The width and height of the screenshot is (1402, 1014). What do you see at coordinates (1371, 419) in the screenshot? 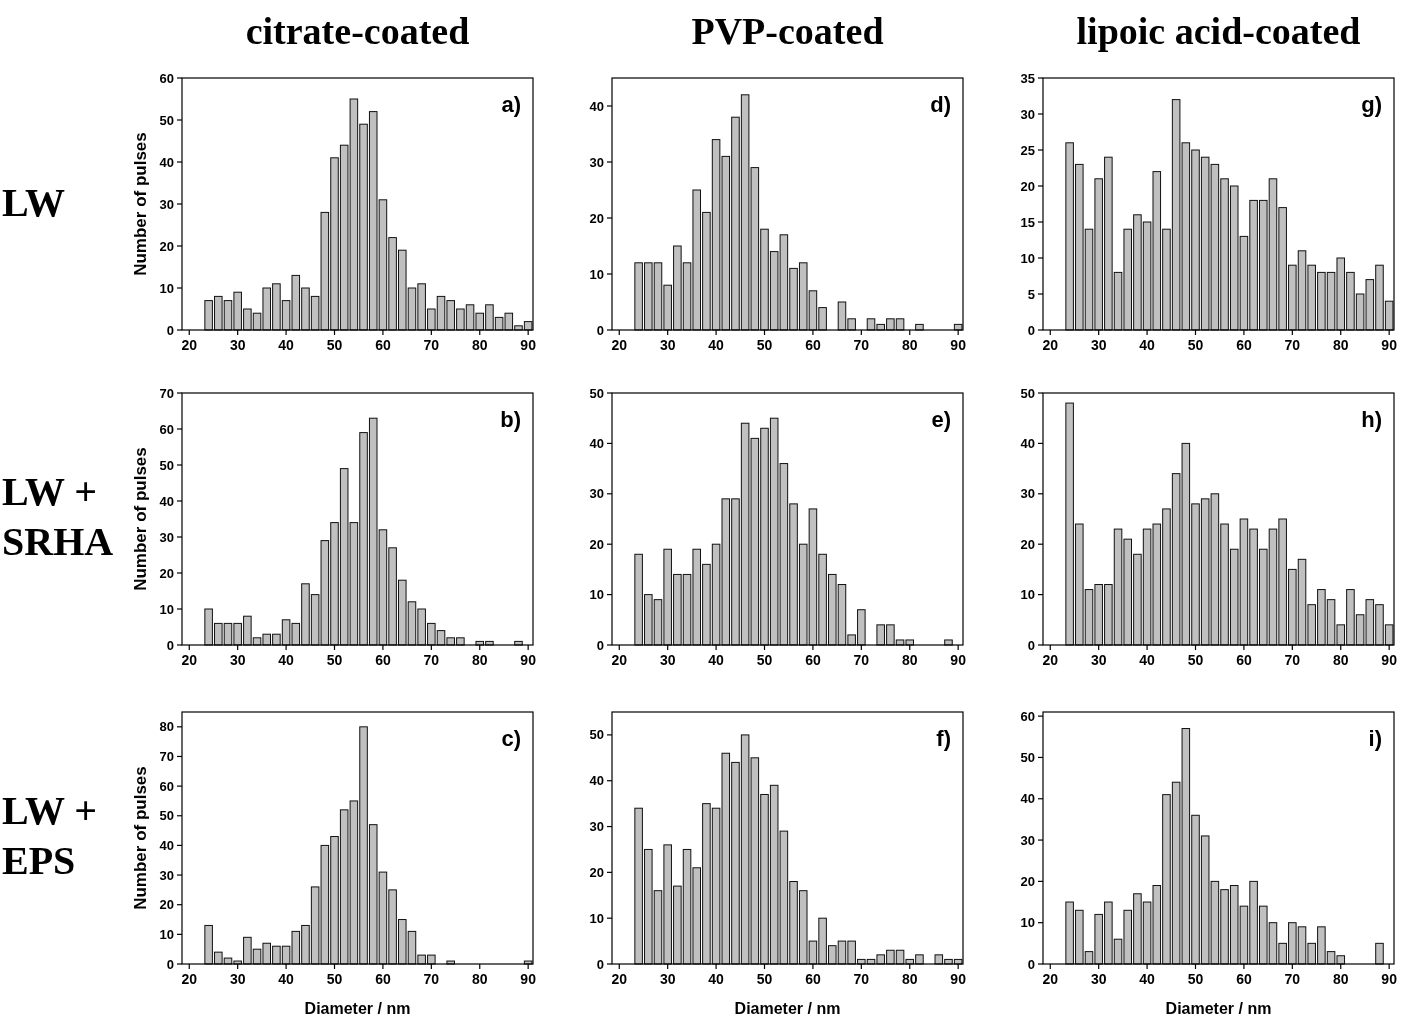
I see `annotation: h)` at bounding box center [1371, 419].